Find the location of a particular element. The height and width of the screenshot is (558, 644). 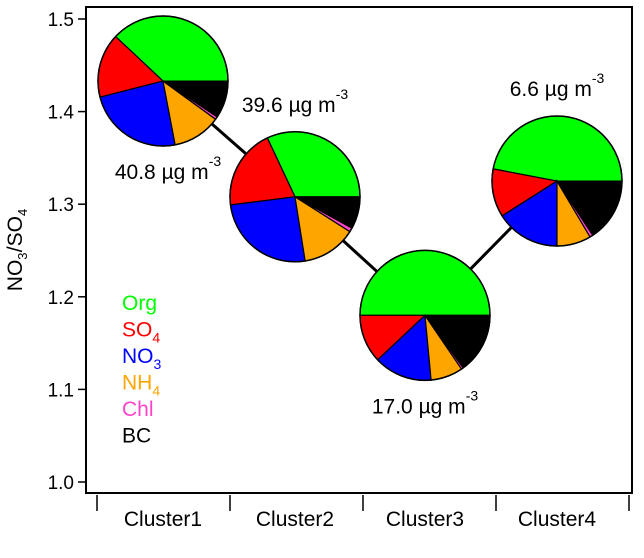

y-tick-label: 1.4 is located at coordinates (61, 113).